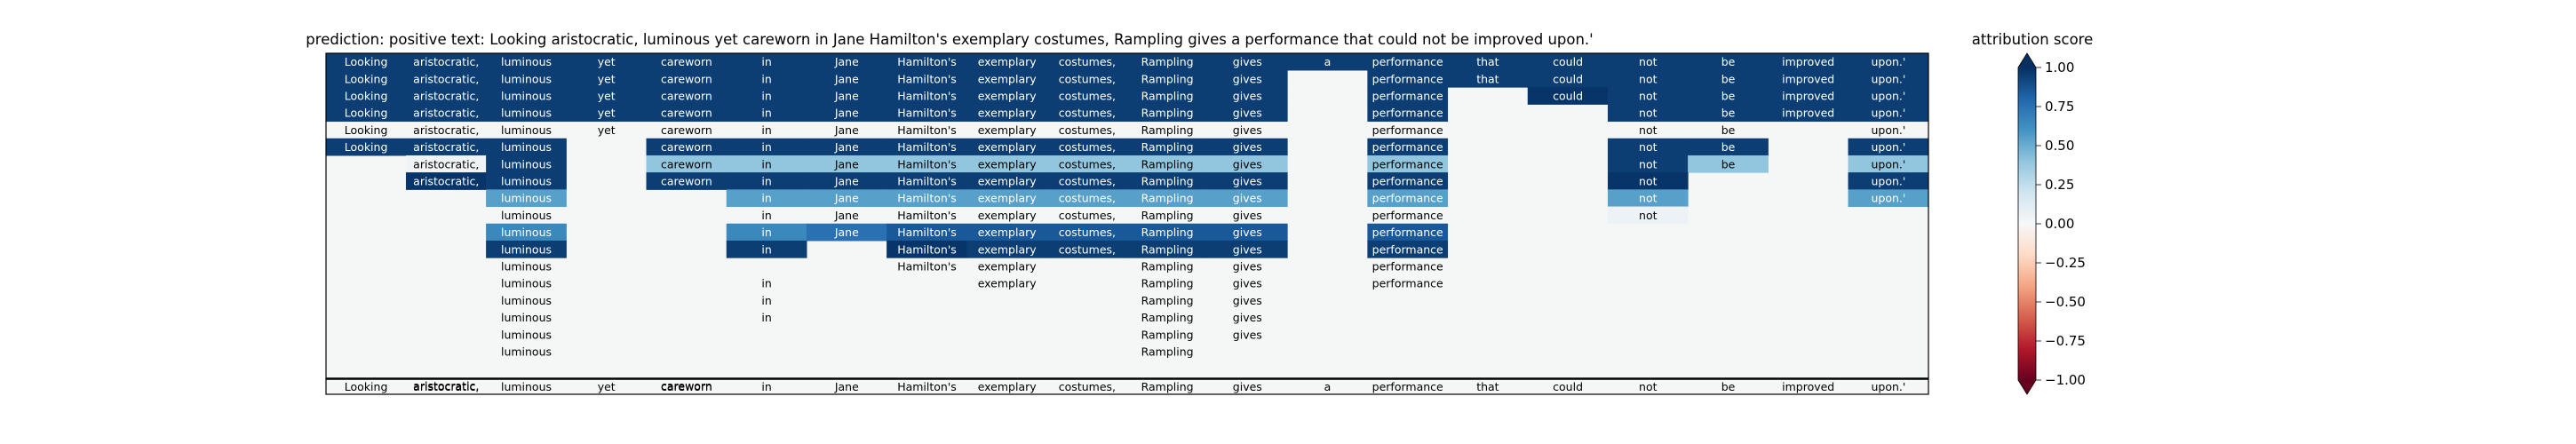  I want to click on colorbar-ticks: 1.00 0.75 0.50 0.25 0.00 −0.25 −0.50 −0.75 −1.00, so click(2061, 223).